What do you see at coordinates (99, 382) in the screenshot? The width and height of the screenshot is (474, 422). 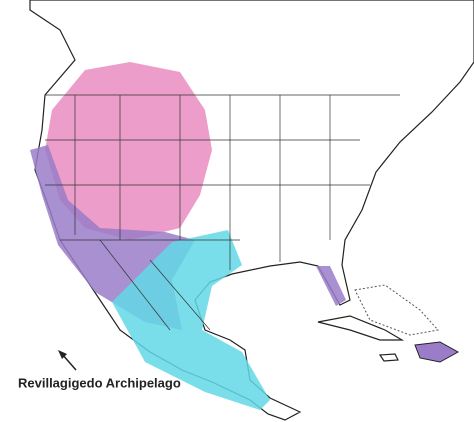 I see `place-label: Revillagigedo Archipelago` at bounding box center [99, 382].